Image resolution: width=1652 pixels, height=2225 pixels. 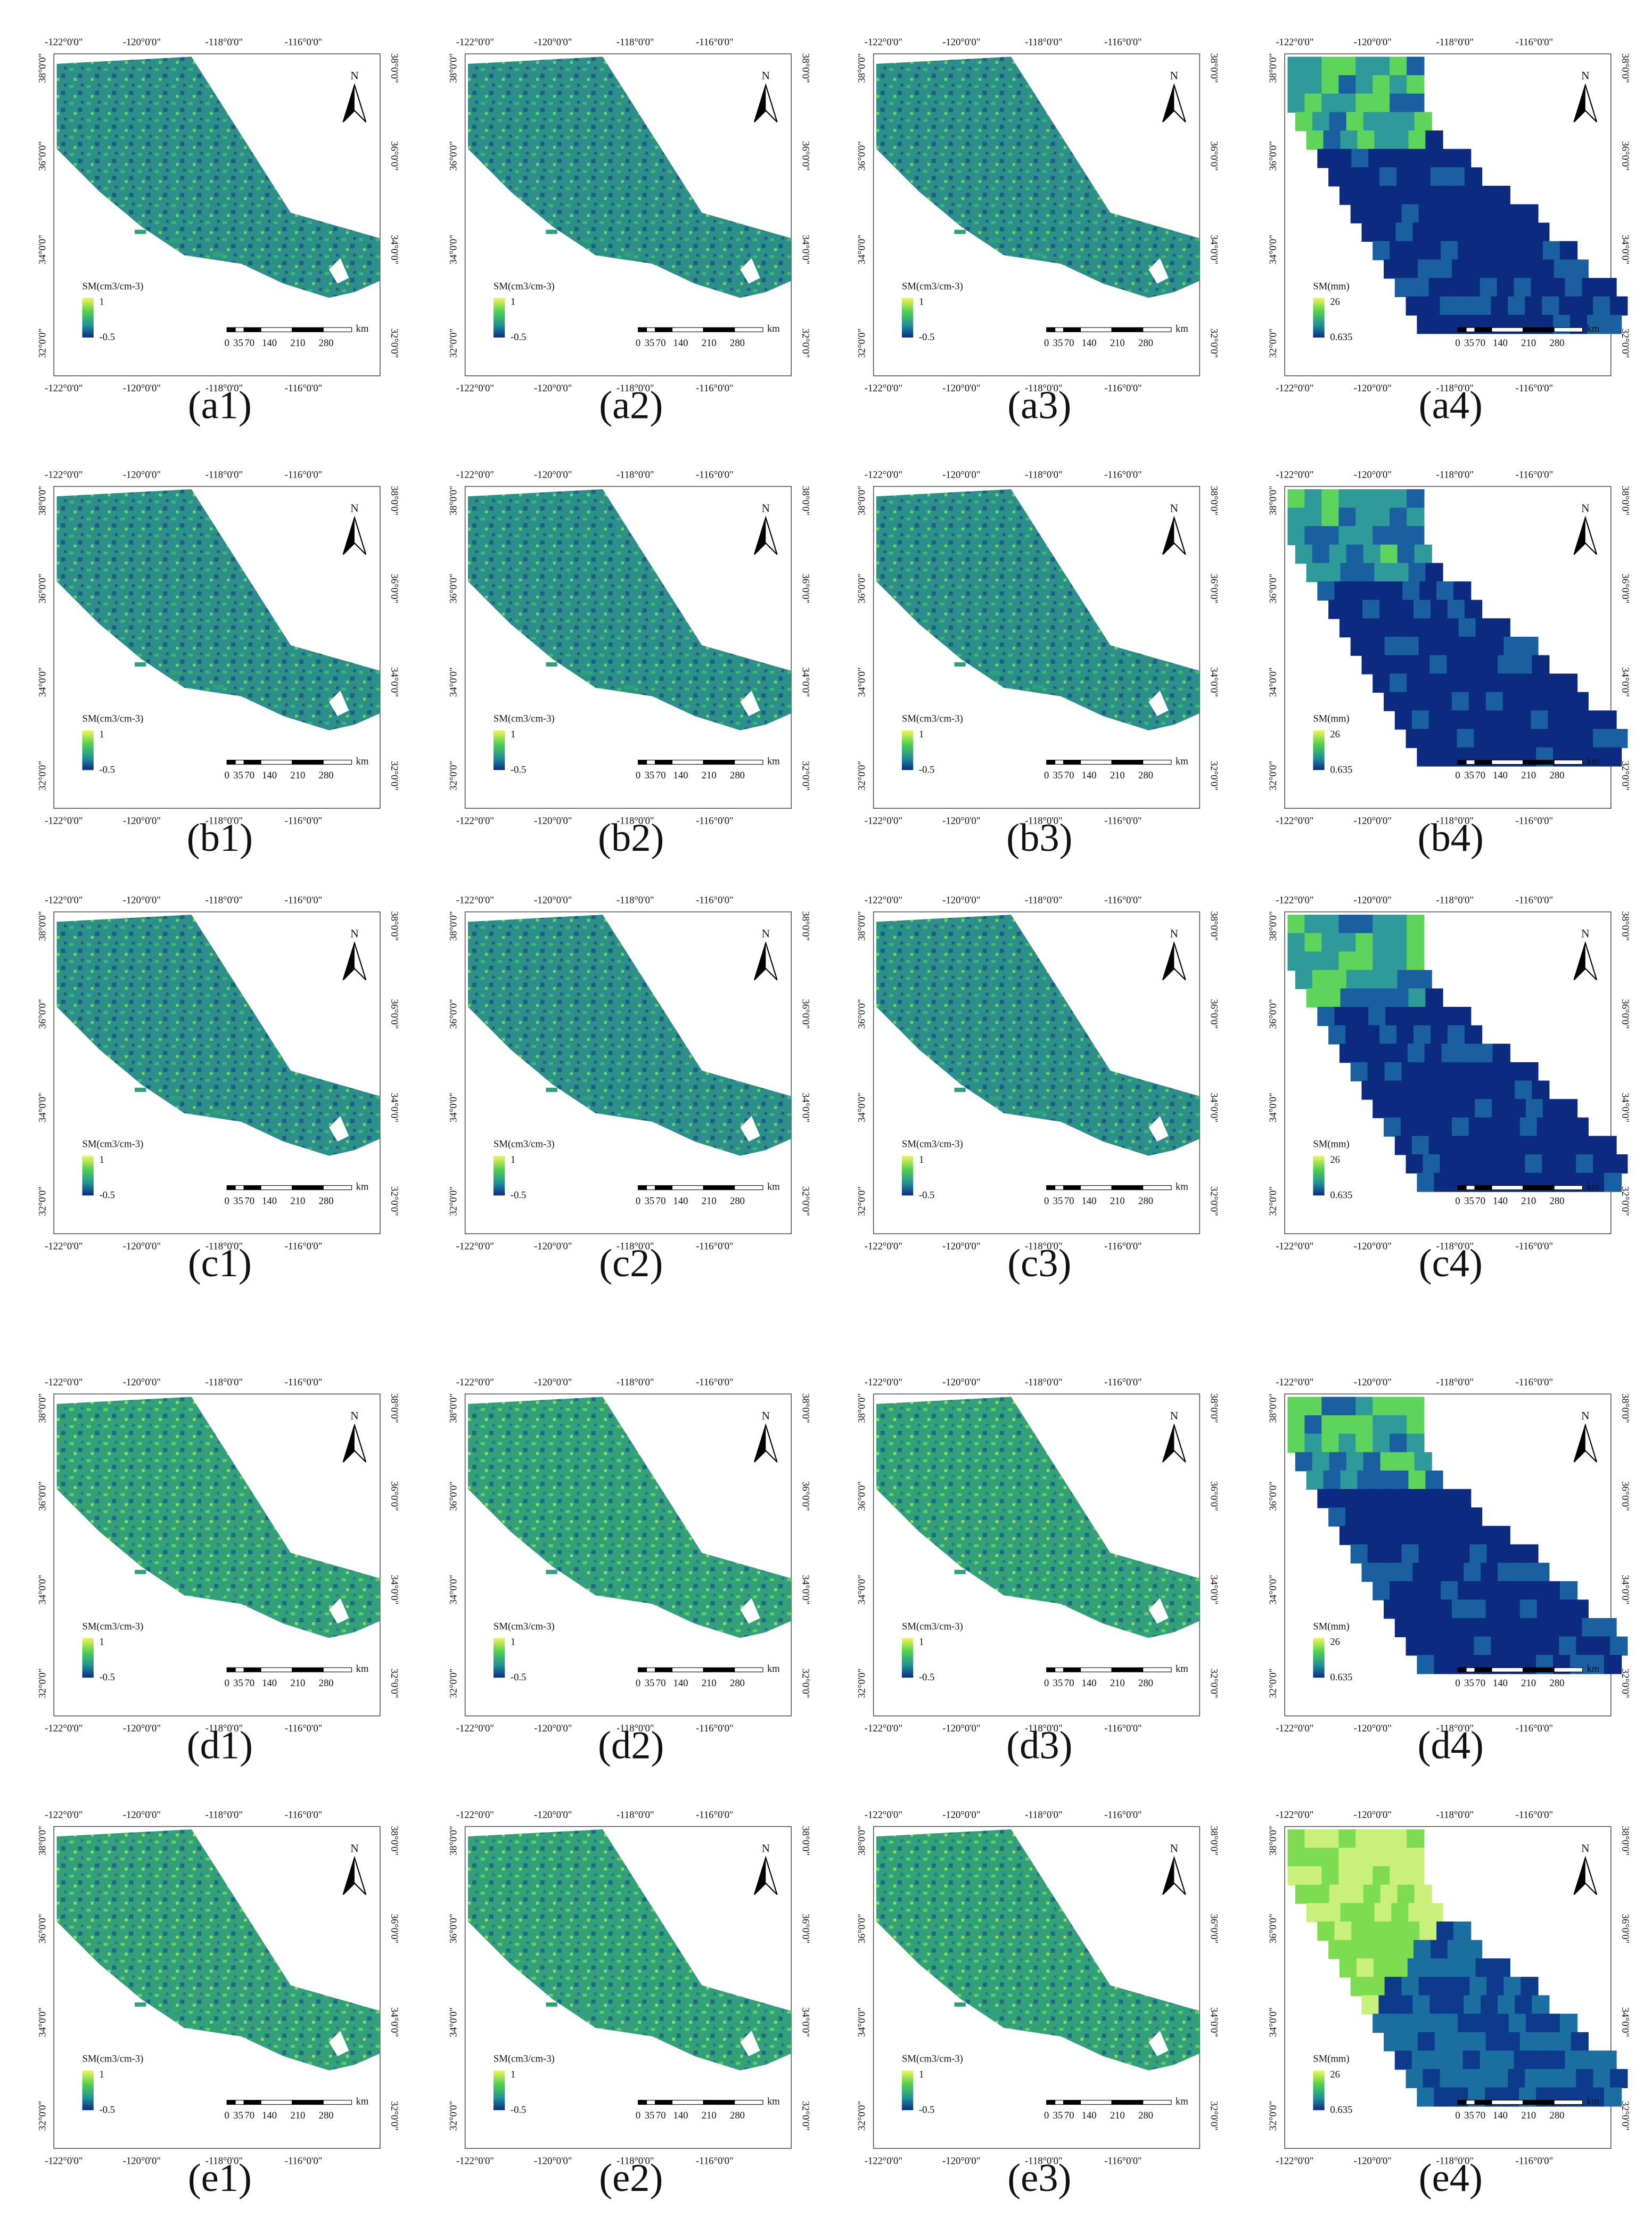 I want to click on lat-label-left: 38°0'0", so click(x=453, y=1840).